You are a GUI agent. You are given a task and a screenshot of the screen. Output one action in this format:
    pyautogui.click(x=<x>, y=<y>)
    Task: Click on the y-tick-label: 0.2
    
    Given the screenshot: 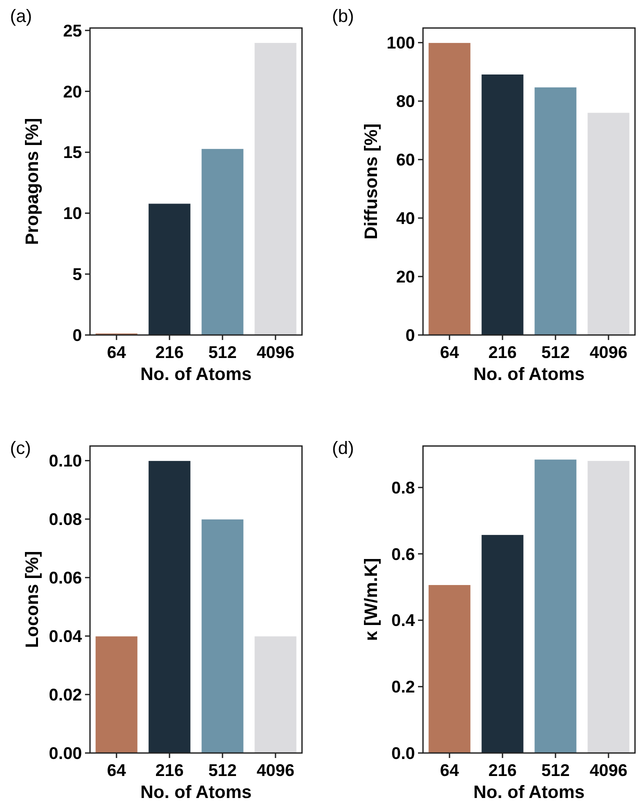 What is the action you would take?
    pyautogui.click(x=403, y=687)
    